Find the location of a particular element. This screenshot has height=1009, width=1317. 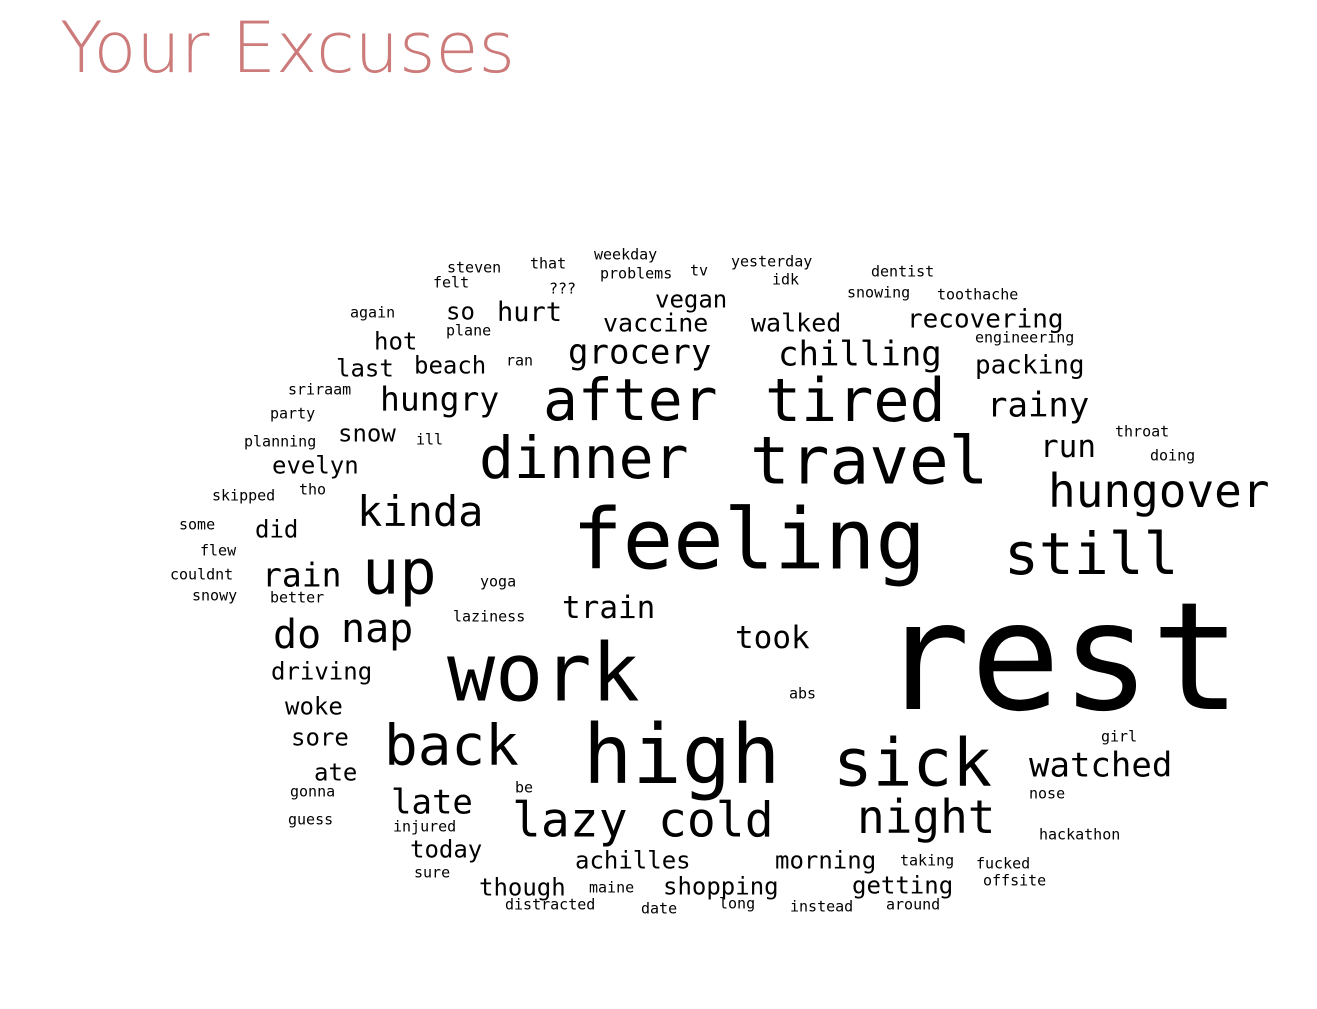

cloud-word: offsite is located at coordinates (1015, 880).